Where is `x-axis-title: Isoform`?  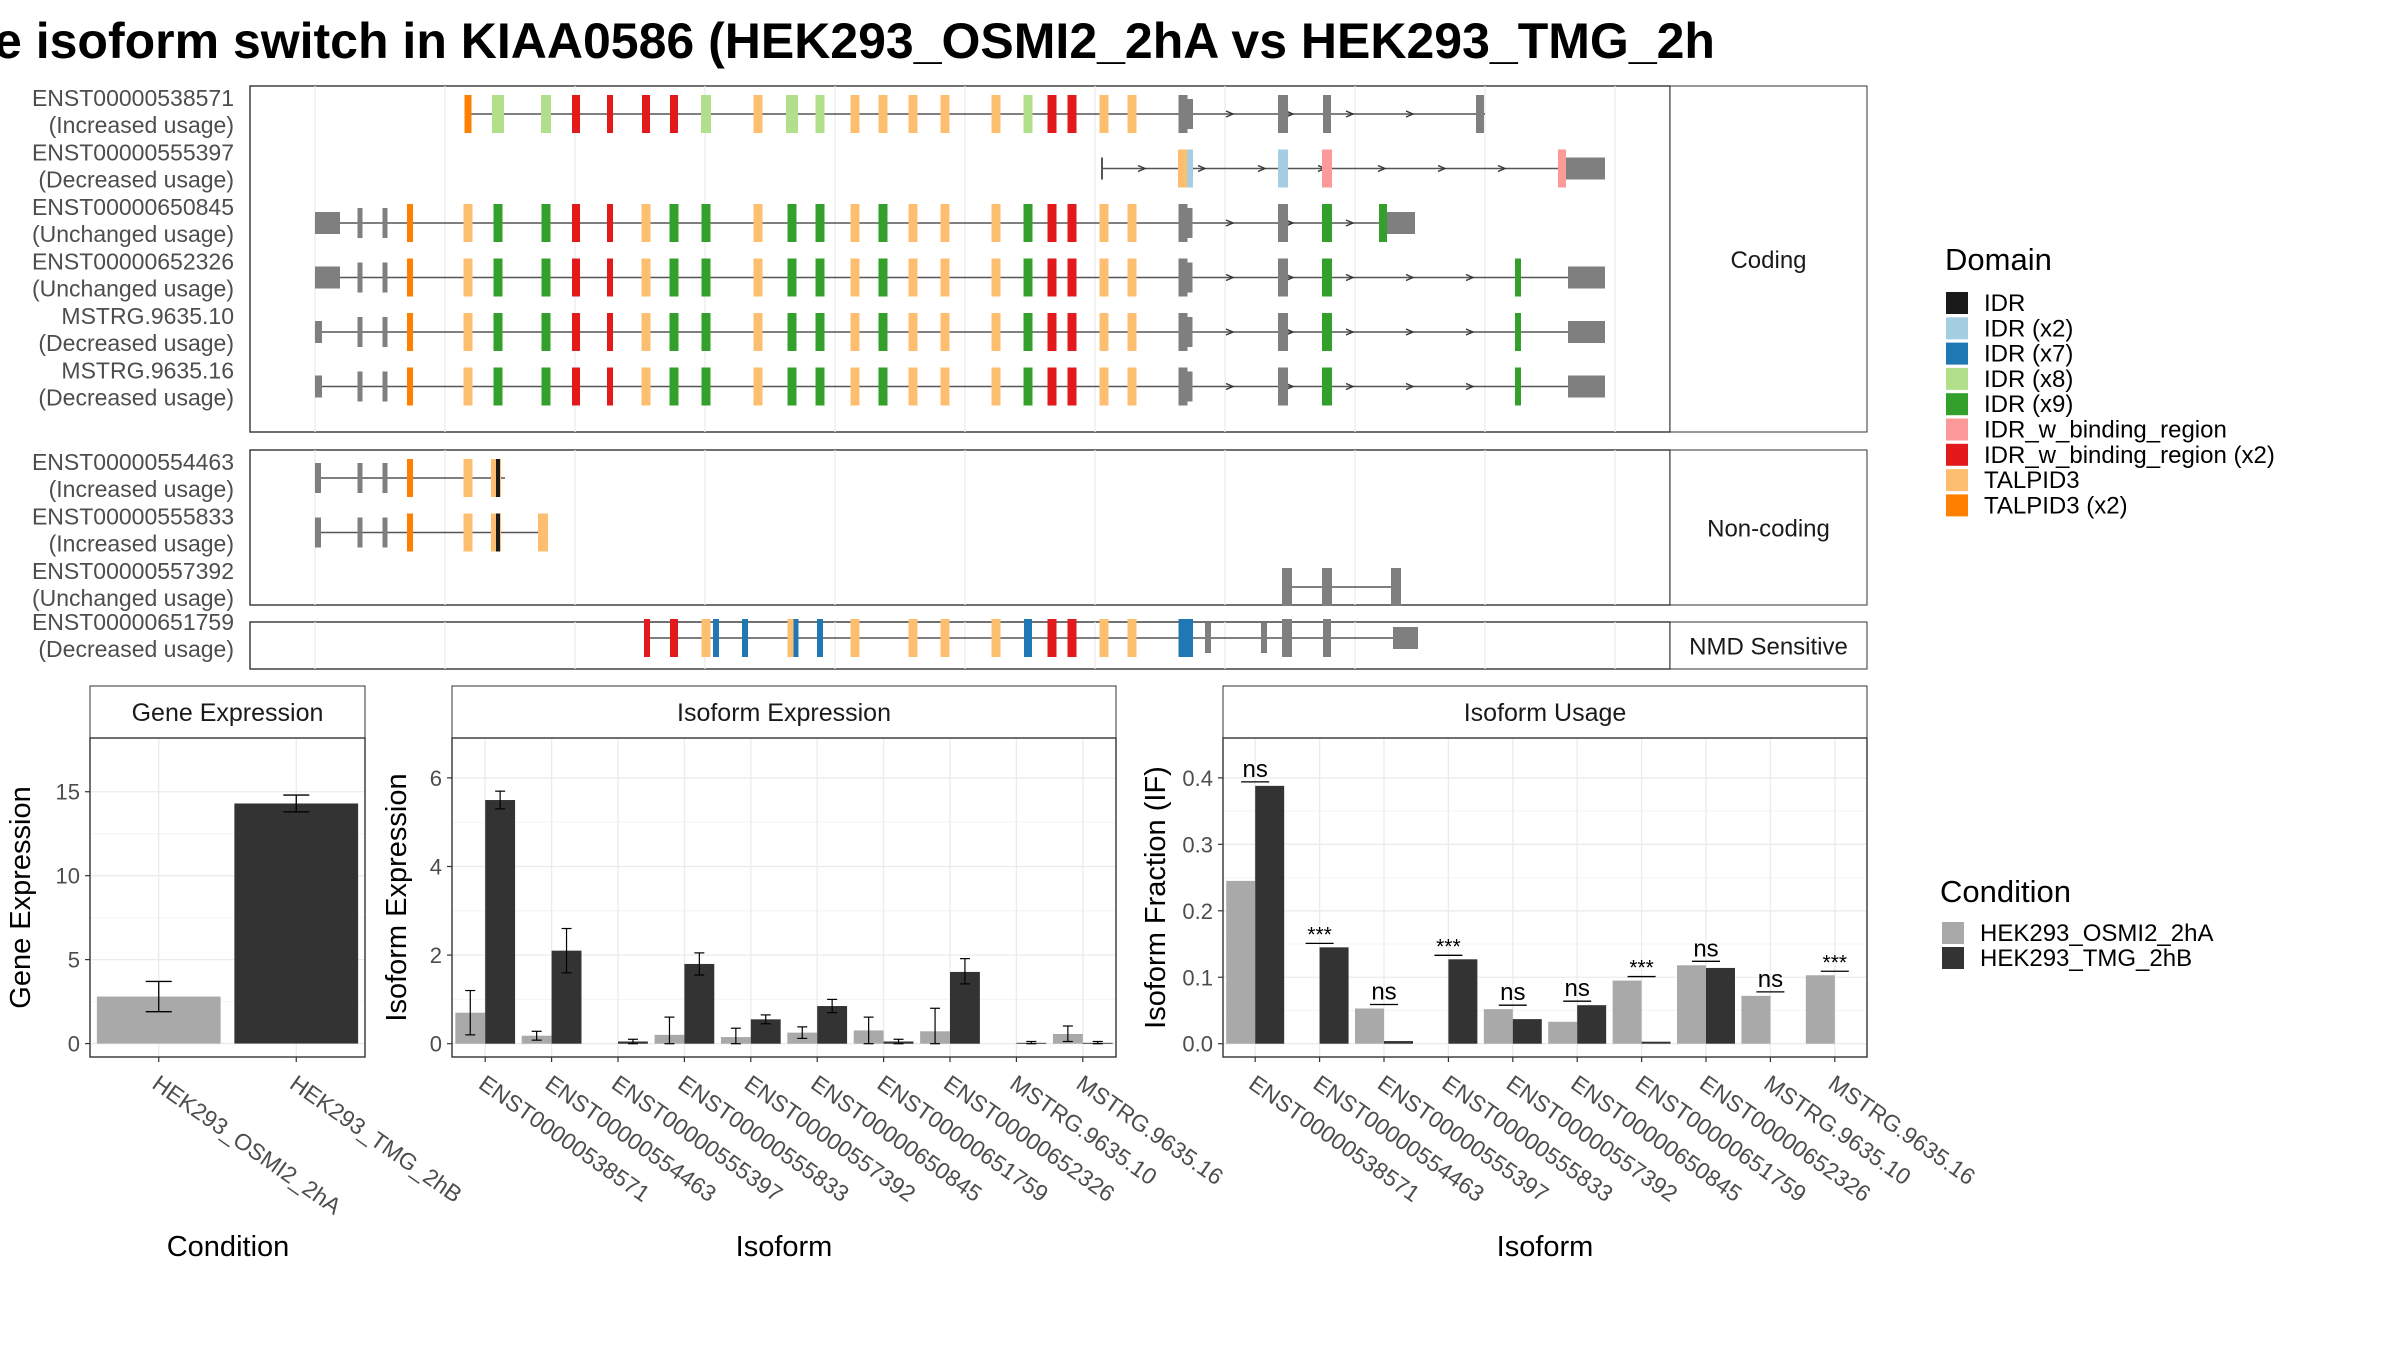
x-axis-title: Isoform is located at coordinates (784, 1247).